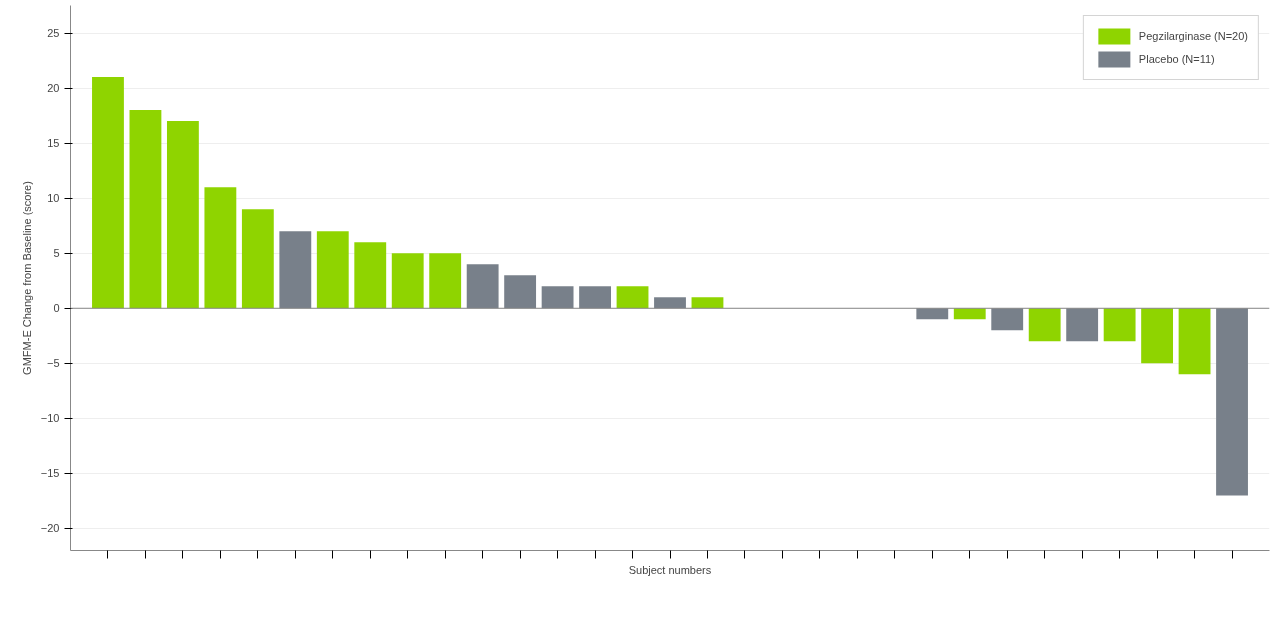 The width and height of the screenshot is (1274, 620). I want to click on y-tick-label: 5, so click(56, 253).